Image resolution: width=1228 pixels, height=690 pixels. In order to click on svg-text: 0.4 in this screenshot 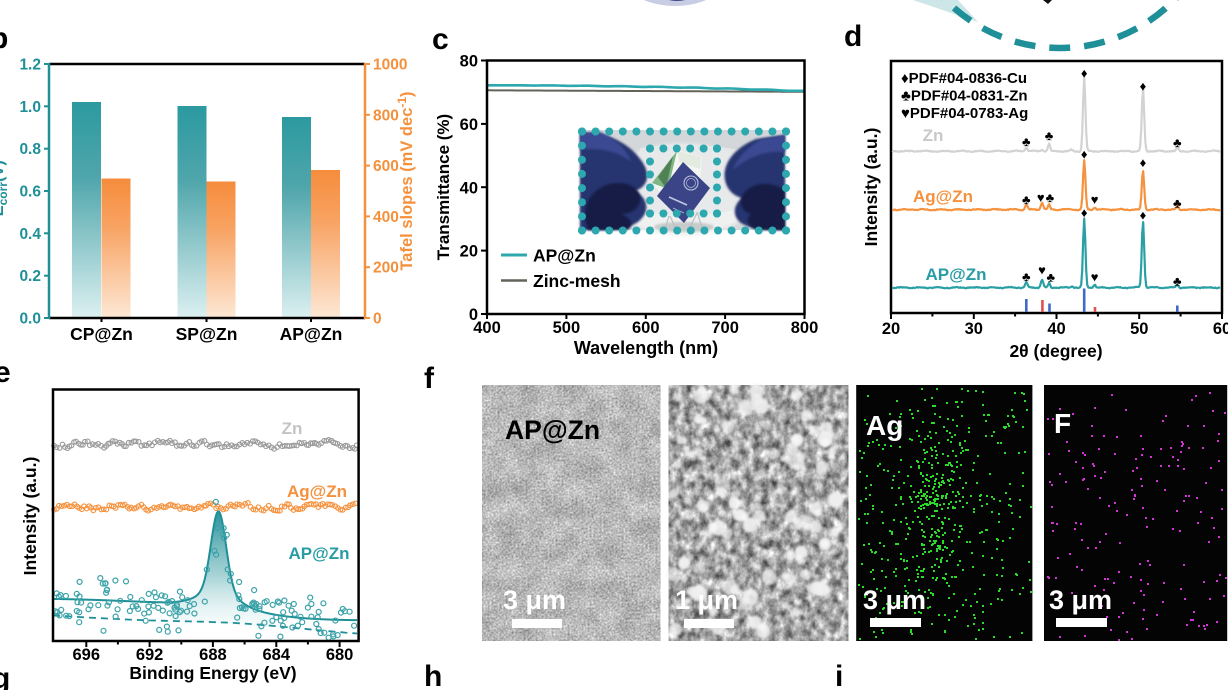, I will do `click(30, 234)`.